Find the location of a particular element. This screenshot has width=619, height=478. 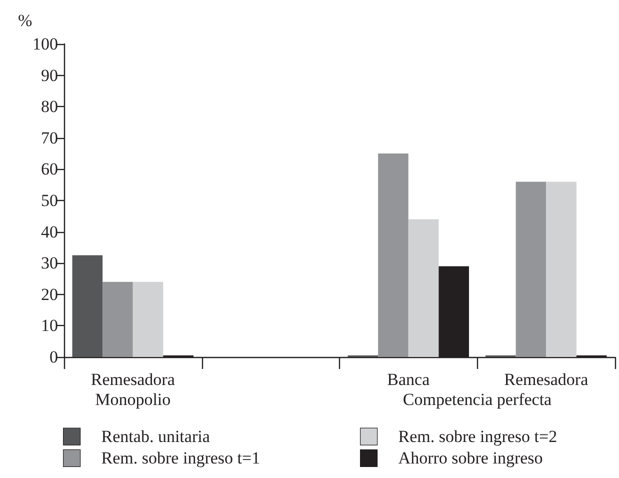

x-tick-label: Banca is located at coordinates (408, 379).